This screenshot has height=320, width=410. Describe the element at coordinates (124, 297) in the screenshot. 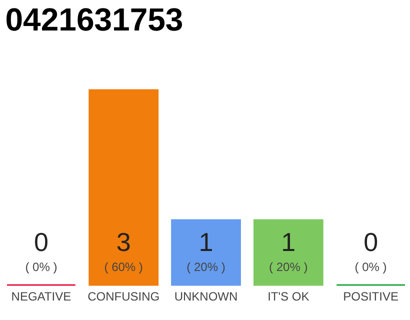

I see `x-tick-label: CONFUSING` at that location.